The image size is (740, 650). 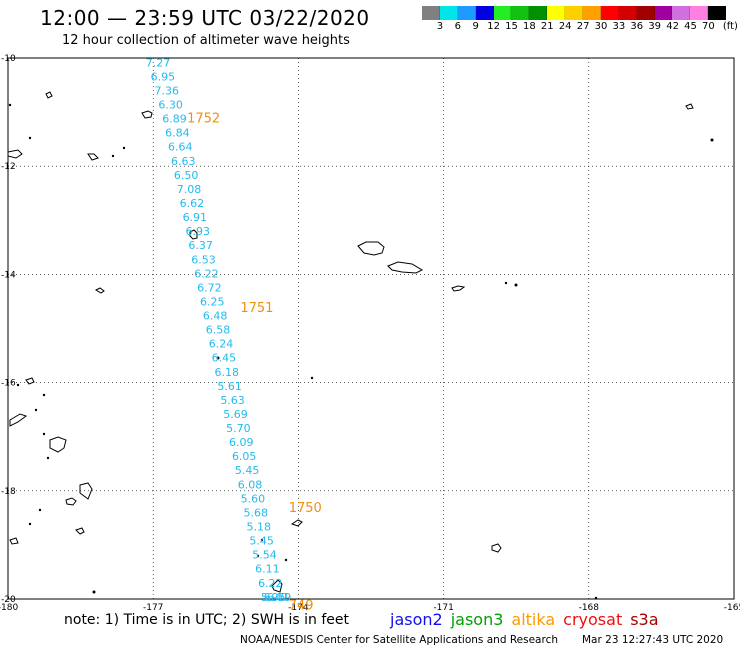 What do you see at coordinates (565, 26) in the screenshot?
I see `color-scale-label: 24` at bounding box center [565, 26].